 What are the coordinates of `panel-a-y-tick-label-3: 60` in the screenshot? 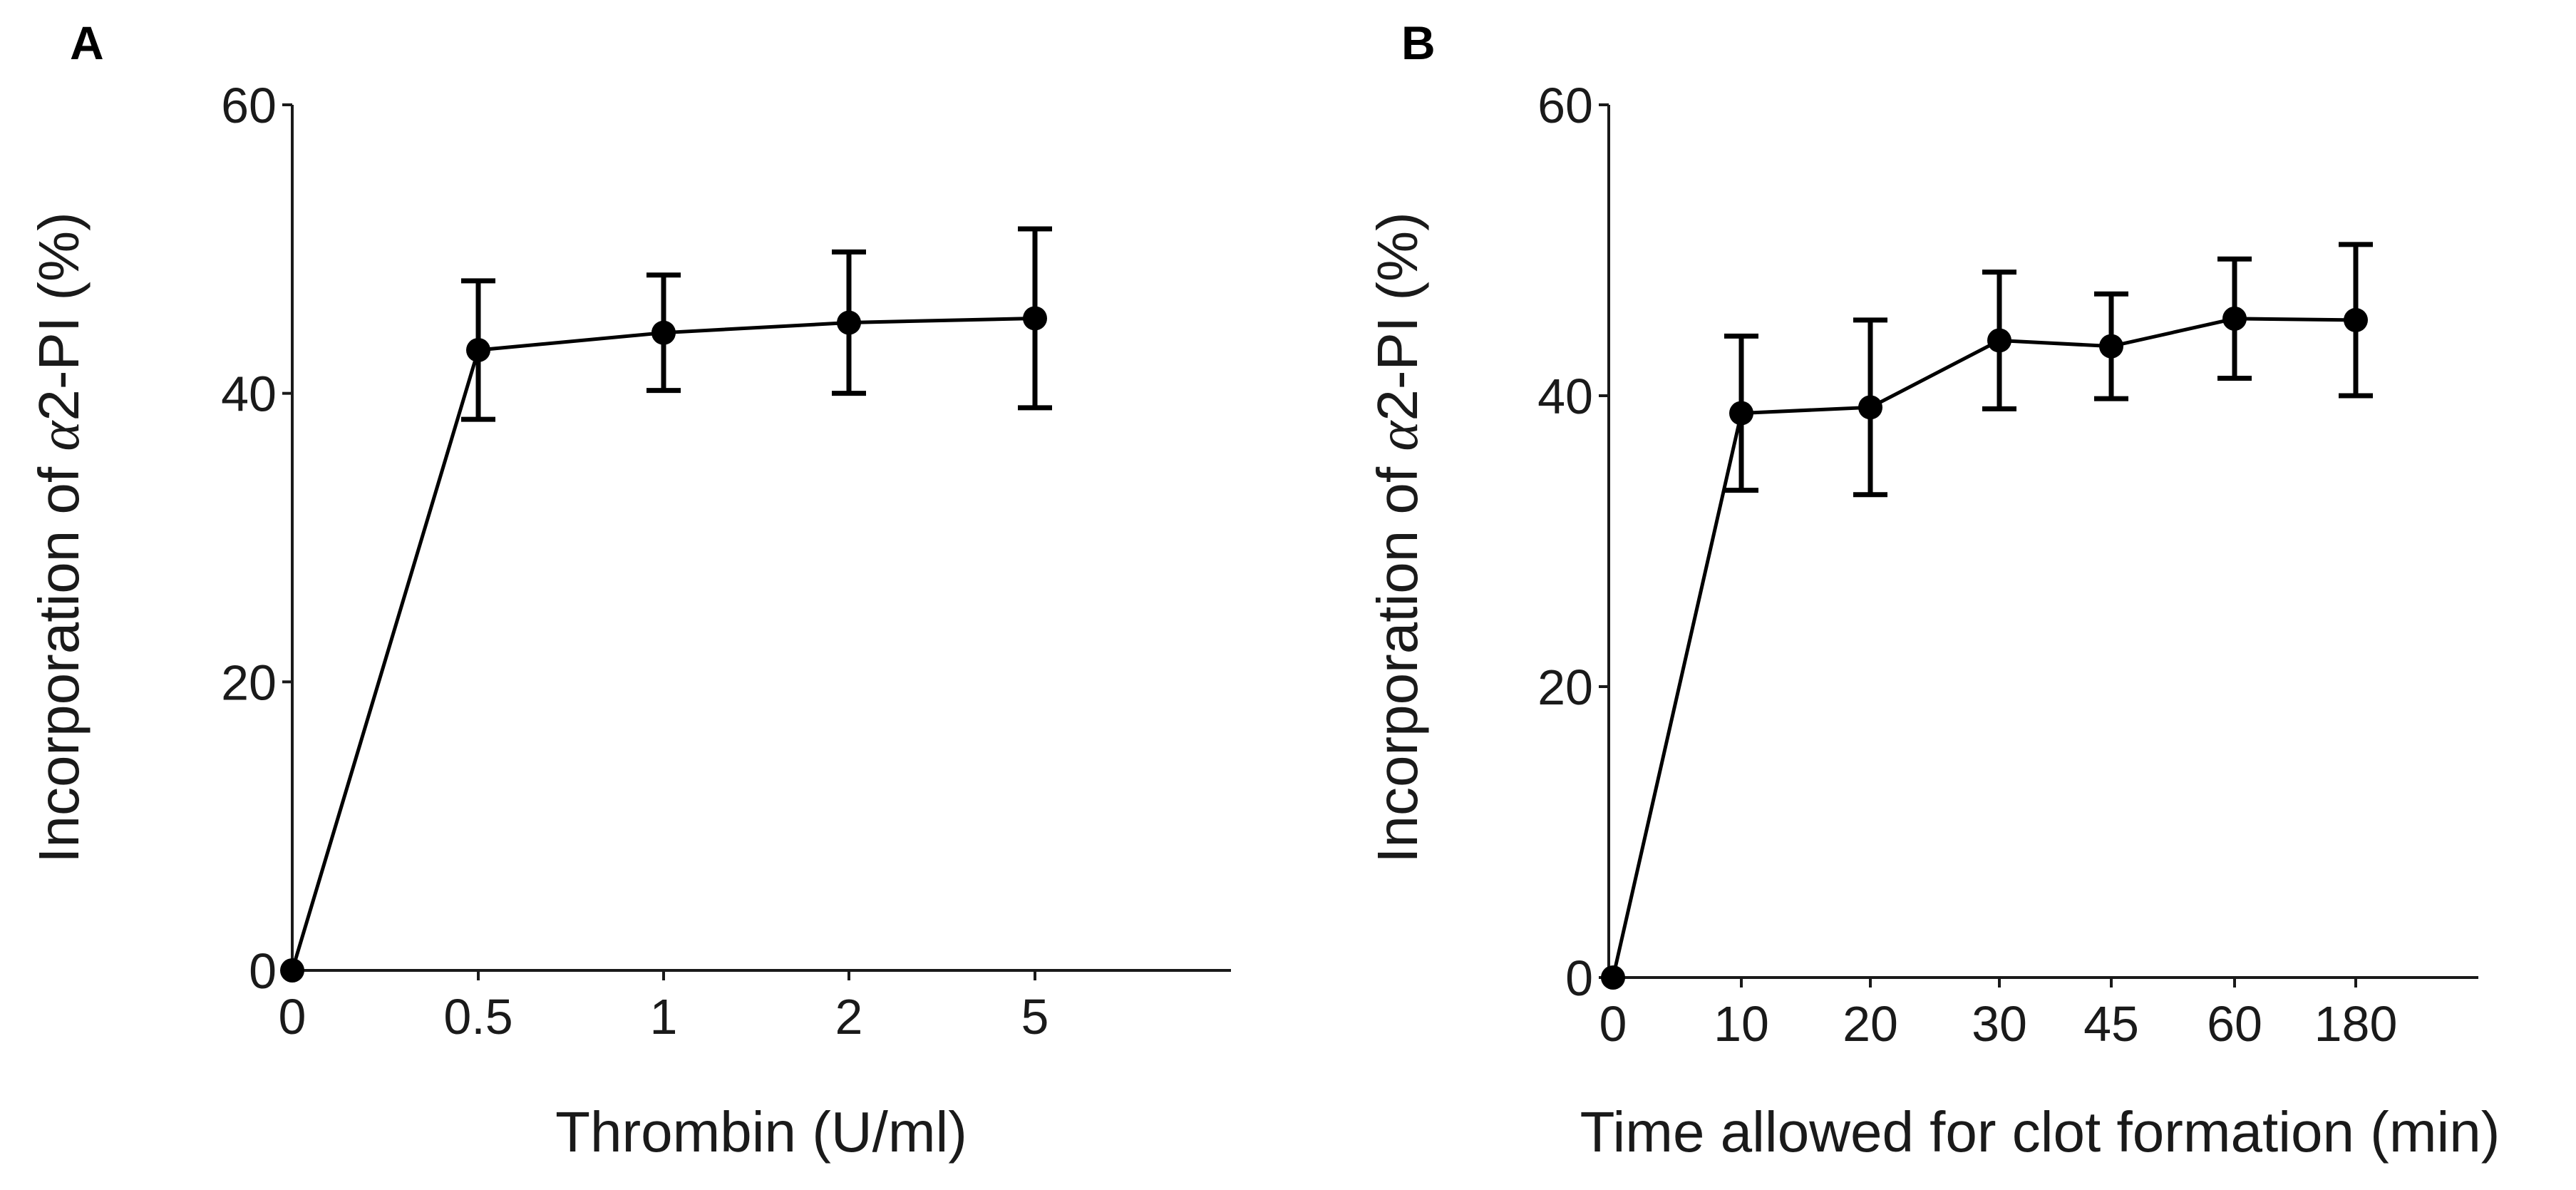 It's located at (249, 105).